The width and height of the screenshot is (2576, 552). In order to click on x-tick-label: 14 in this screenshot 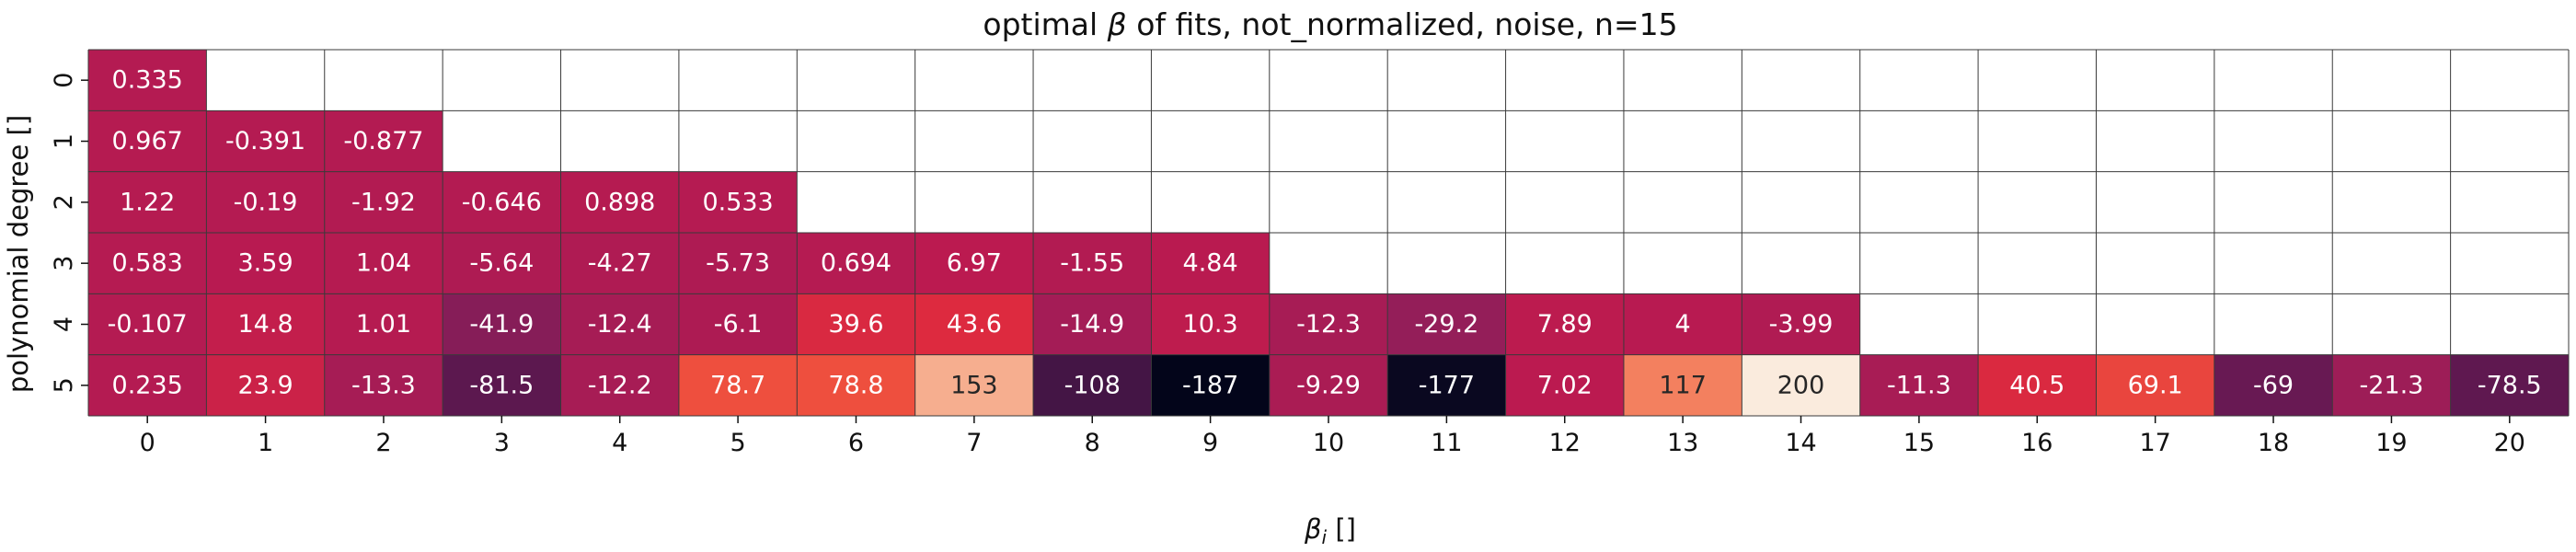, I will do `click(1800, 443)`.